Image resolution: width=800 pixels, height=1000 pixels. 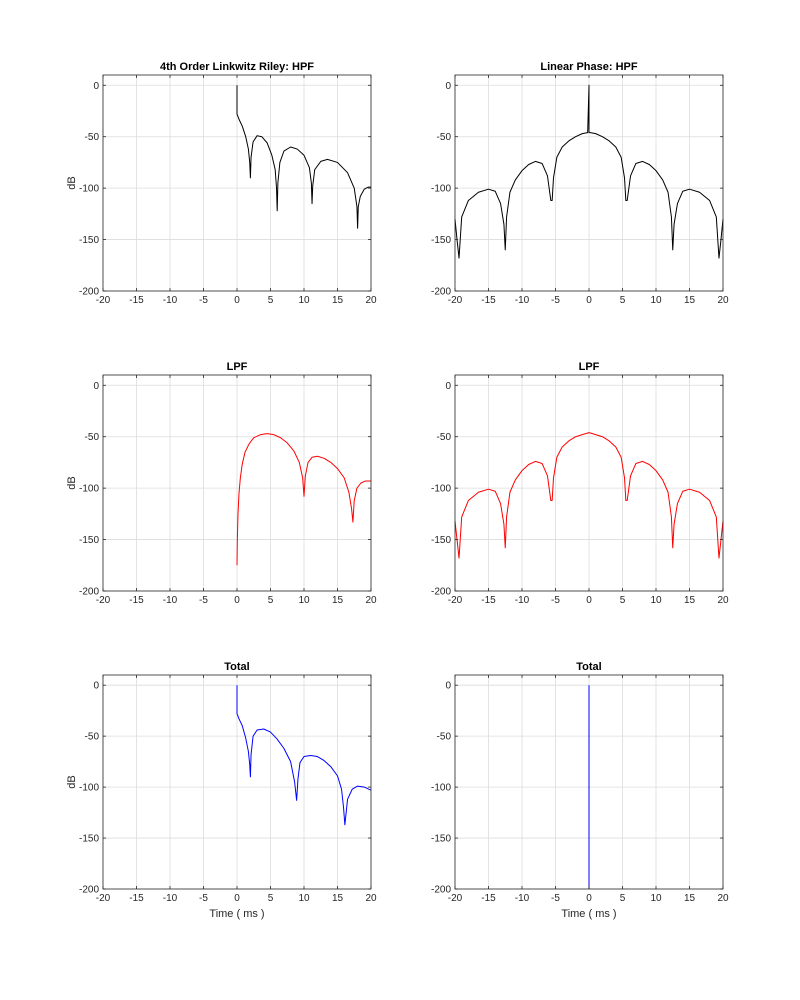 What do you see at coordinates (237, 67) in the screenshot?
I see `chart-title: 4th Order Linkwitz Riley: HPF` at bounding box center [237, 67].